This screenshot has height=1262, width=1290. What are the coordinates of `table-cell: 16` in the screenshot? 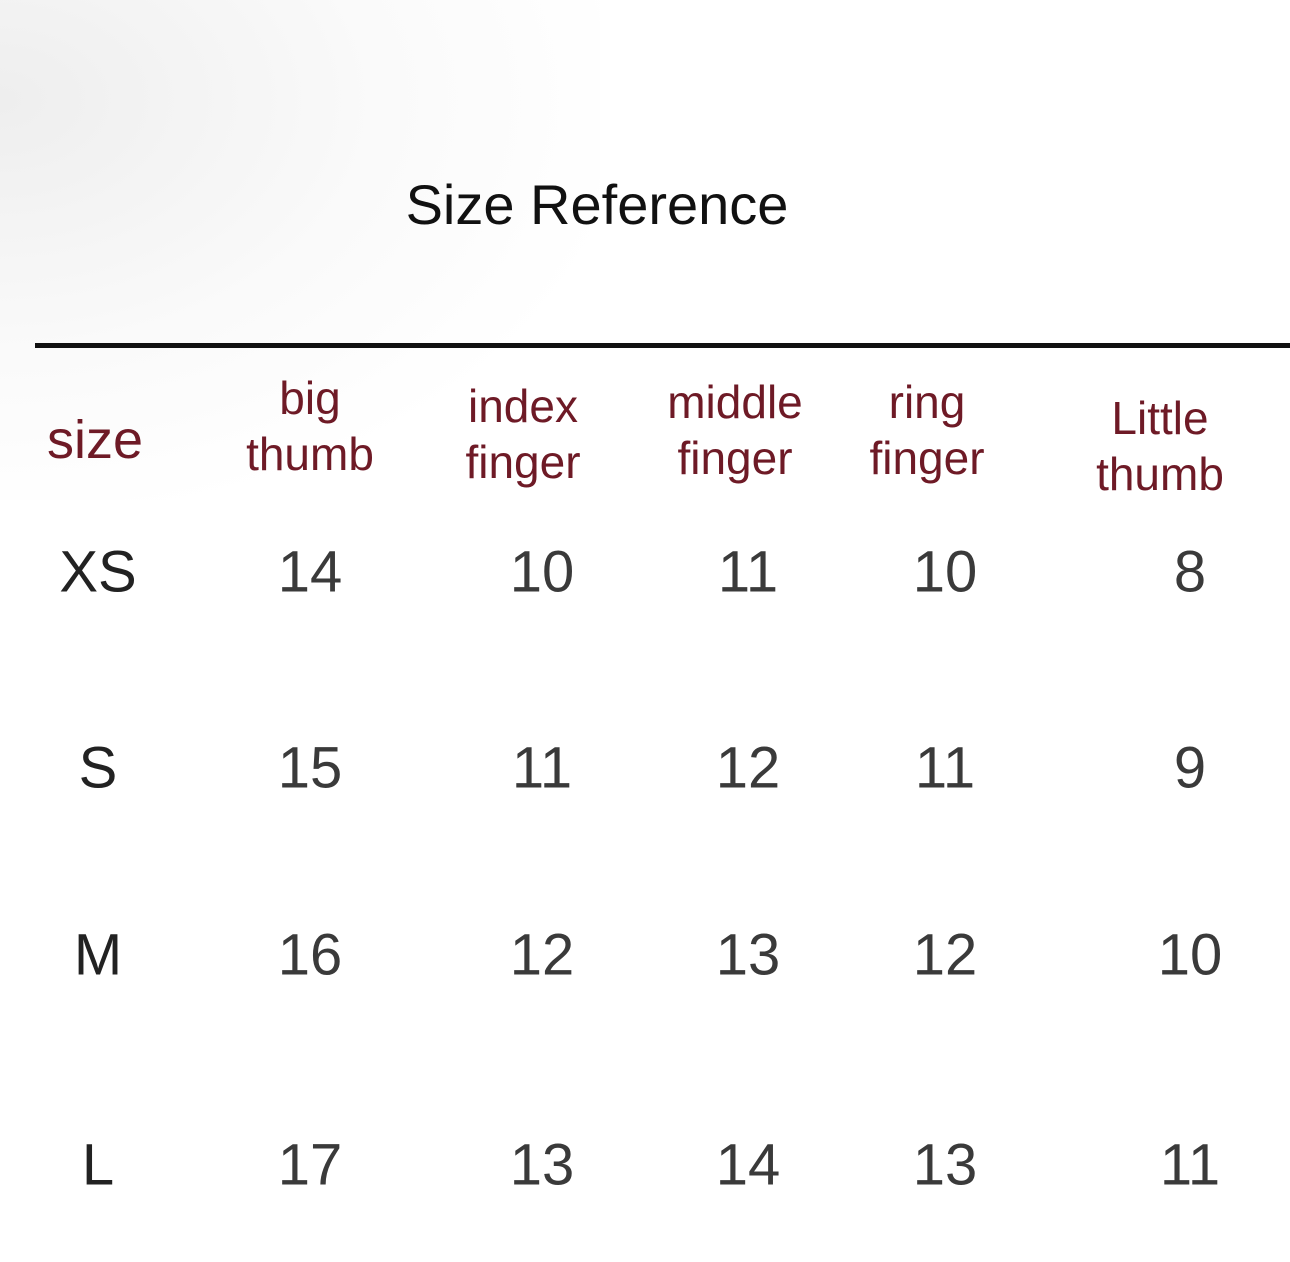 It's located at (310, 955).